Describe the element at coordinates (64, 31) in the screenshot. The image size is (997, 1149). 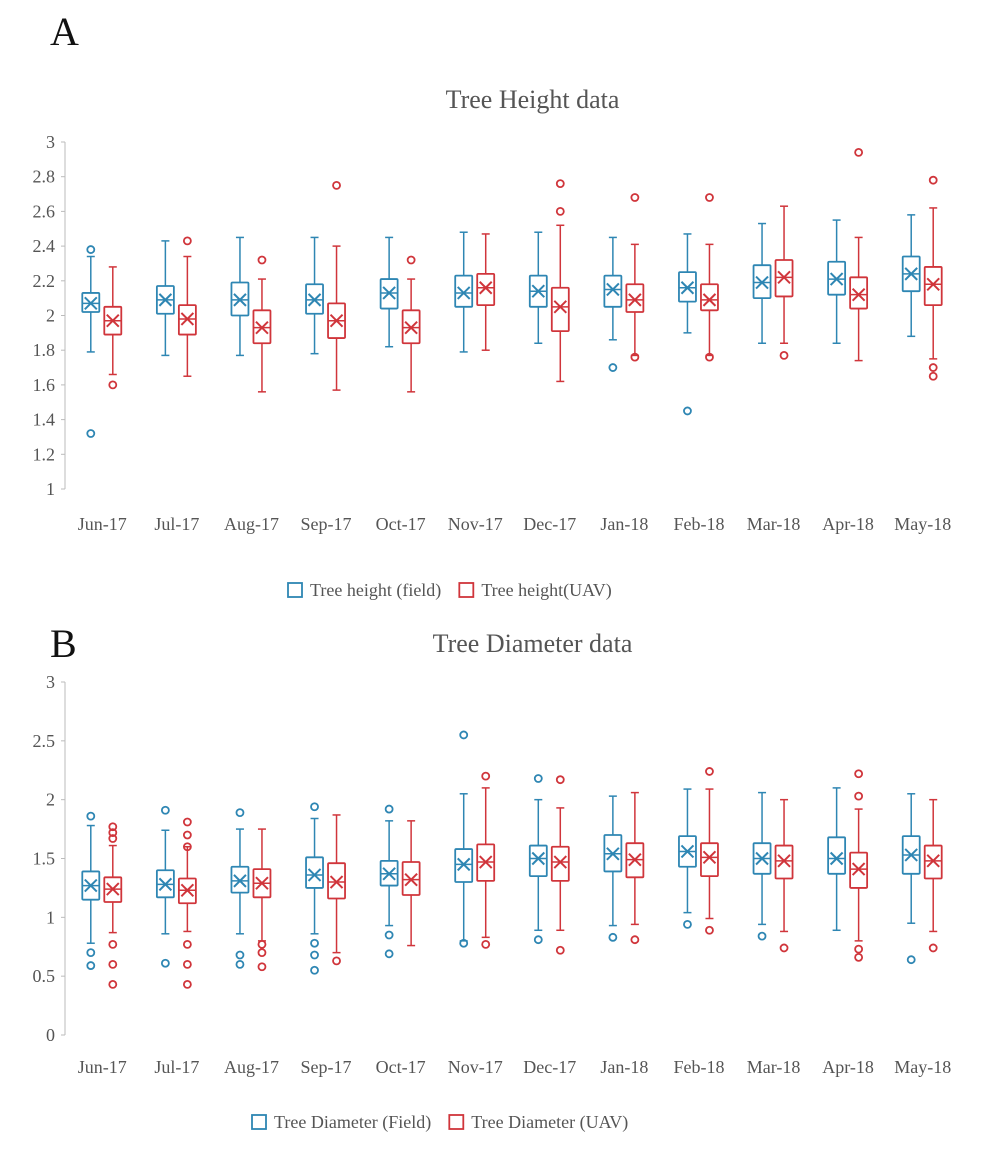
I see `panel-a-label: A` at that location.